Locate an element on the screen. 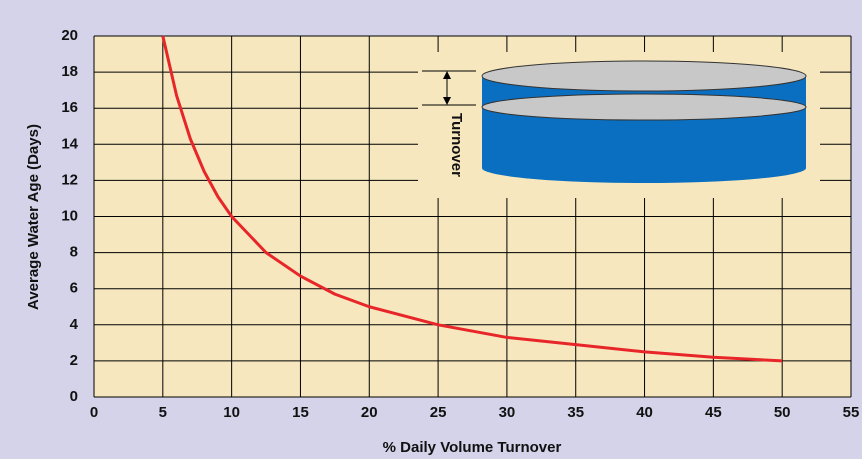  tank-bottom is located at coordinates (644, 168).